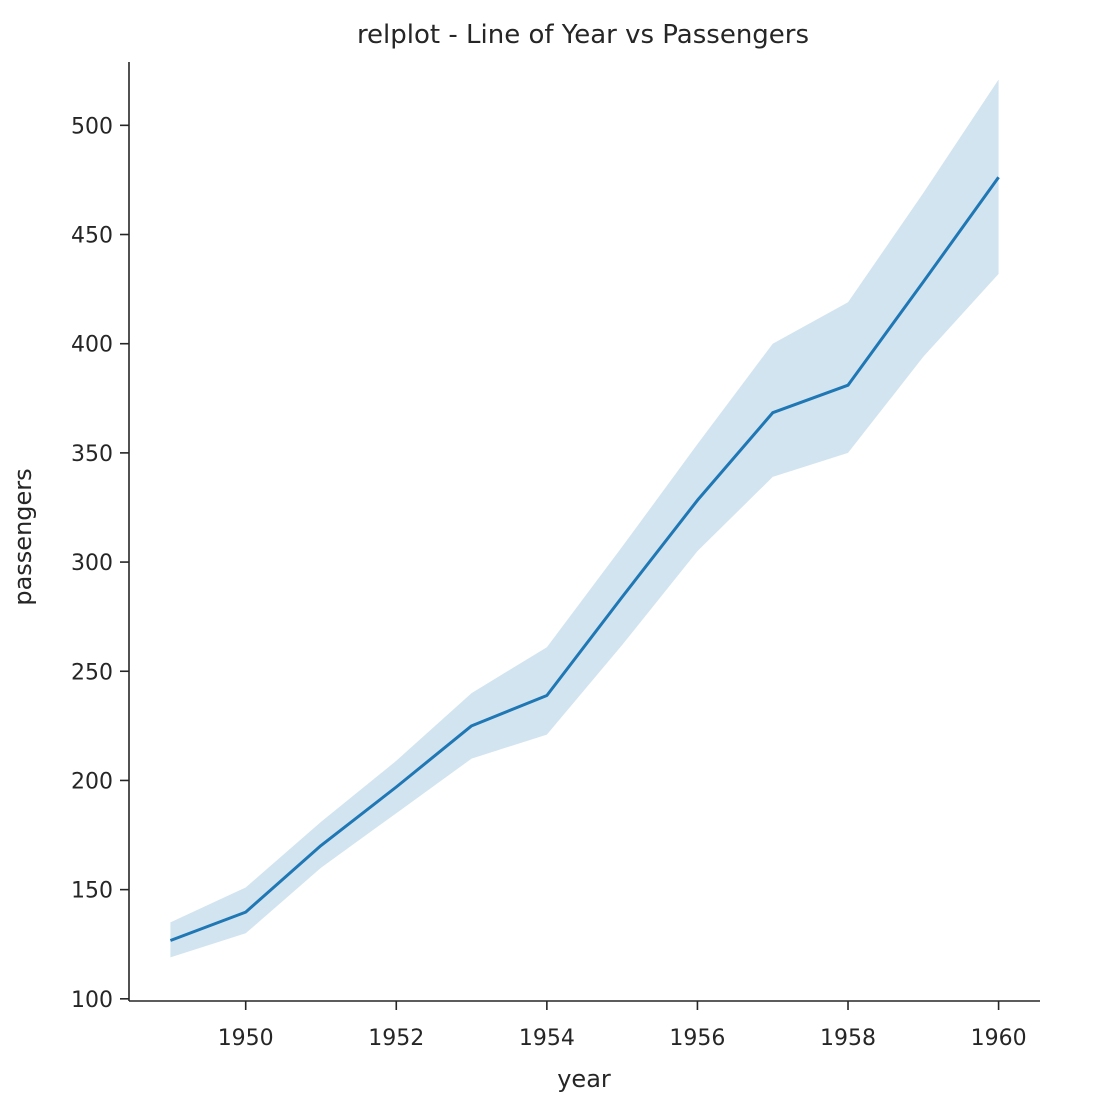  Describe the element at coordinates (92, 672) in the screenshot. I see `y-tick-label: 250` at that location.